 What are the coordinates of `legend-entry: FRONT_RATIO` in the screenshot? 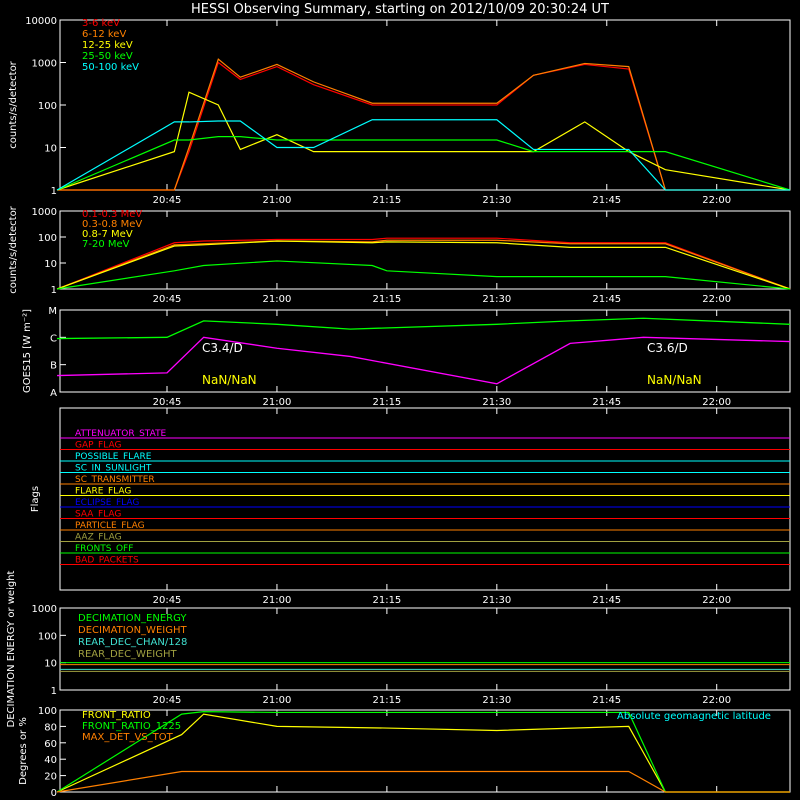 It's located at (116, 715).